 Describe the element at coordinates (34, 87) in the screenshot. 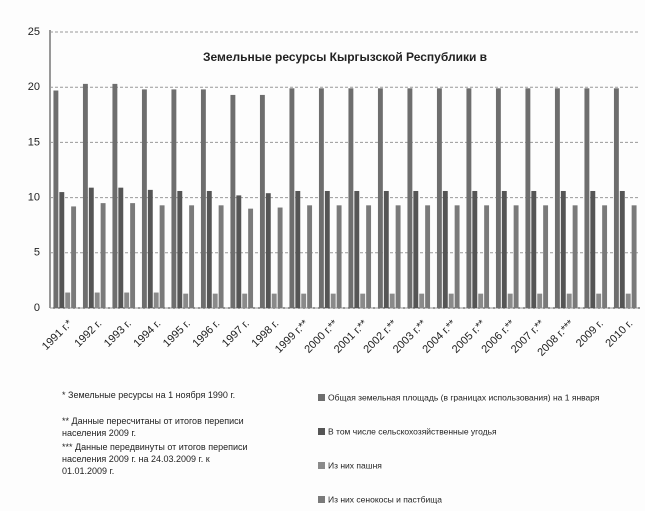

I see `y-tick-label: 20` at that location.